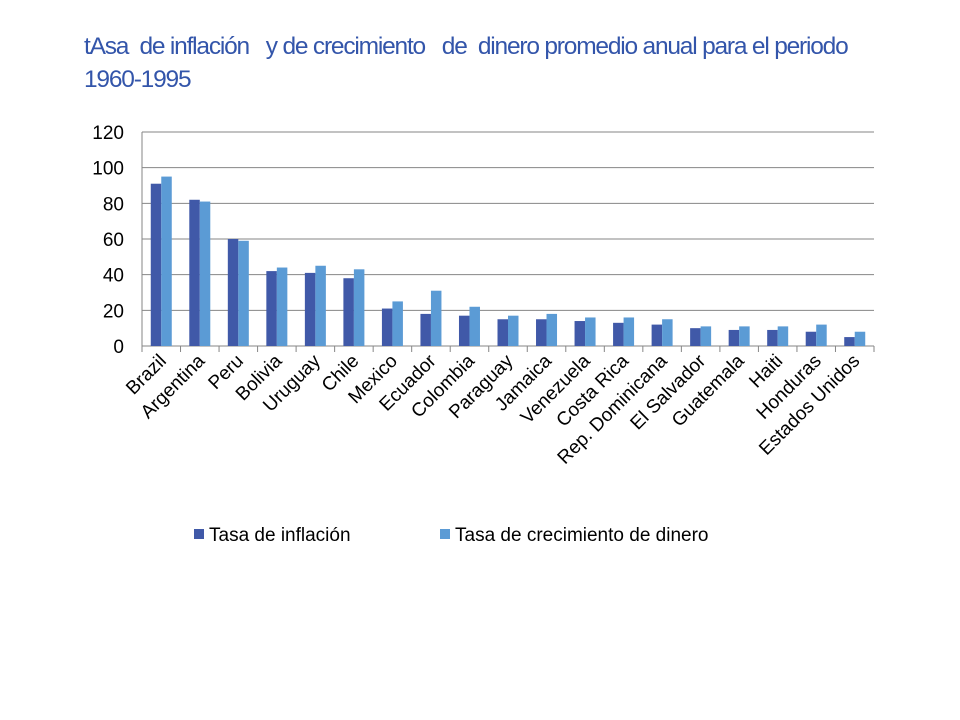 The image size is (960, 720). What do you see at coordinates (113, 276) in the screenshot?
I see `y-tick-label: 40` at bounding box center [113, 276].